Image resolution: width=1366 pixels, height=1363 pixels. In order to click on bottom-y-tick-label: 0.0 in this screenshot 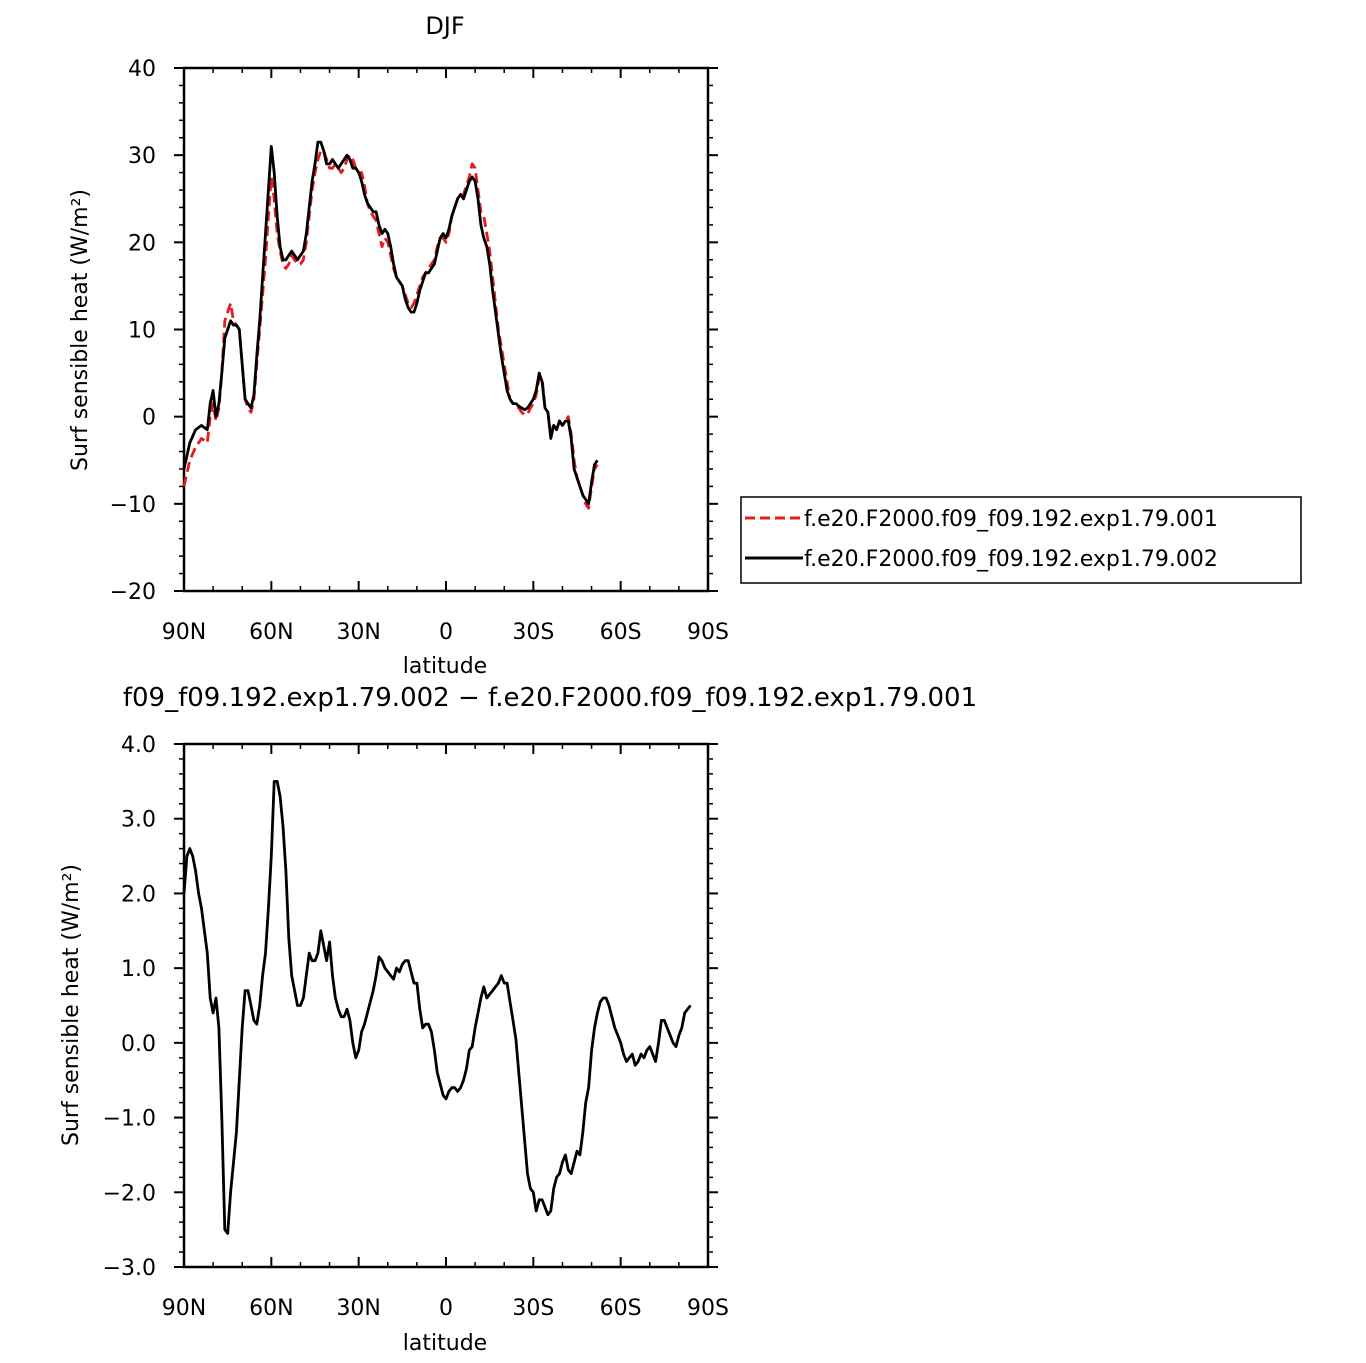, I will do `click(138, 1044)`.